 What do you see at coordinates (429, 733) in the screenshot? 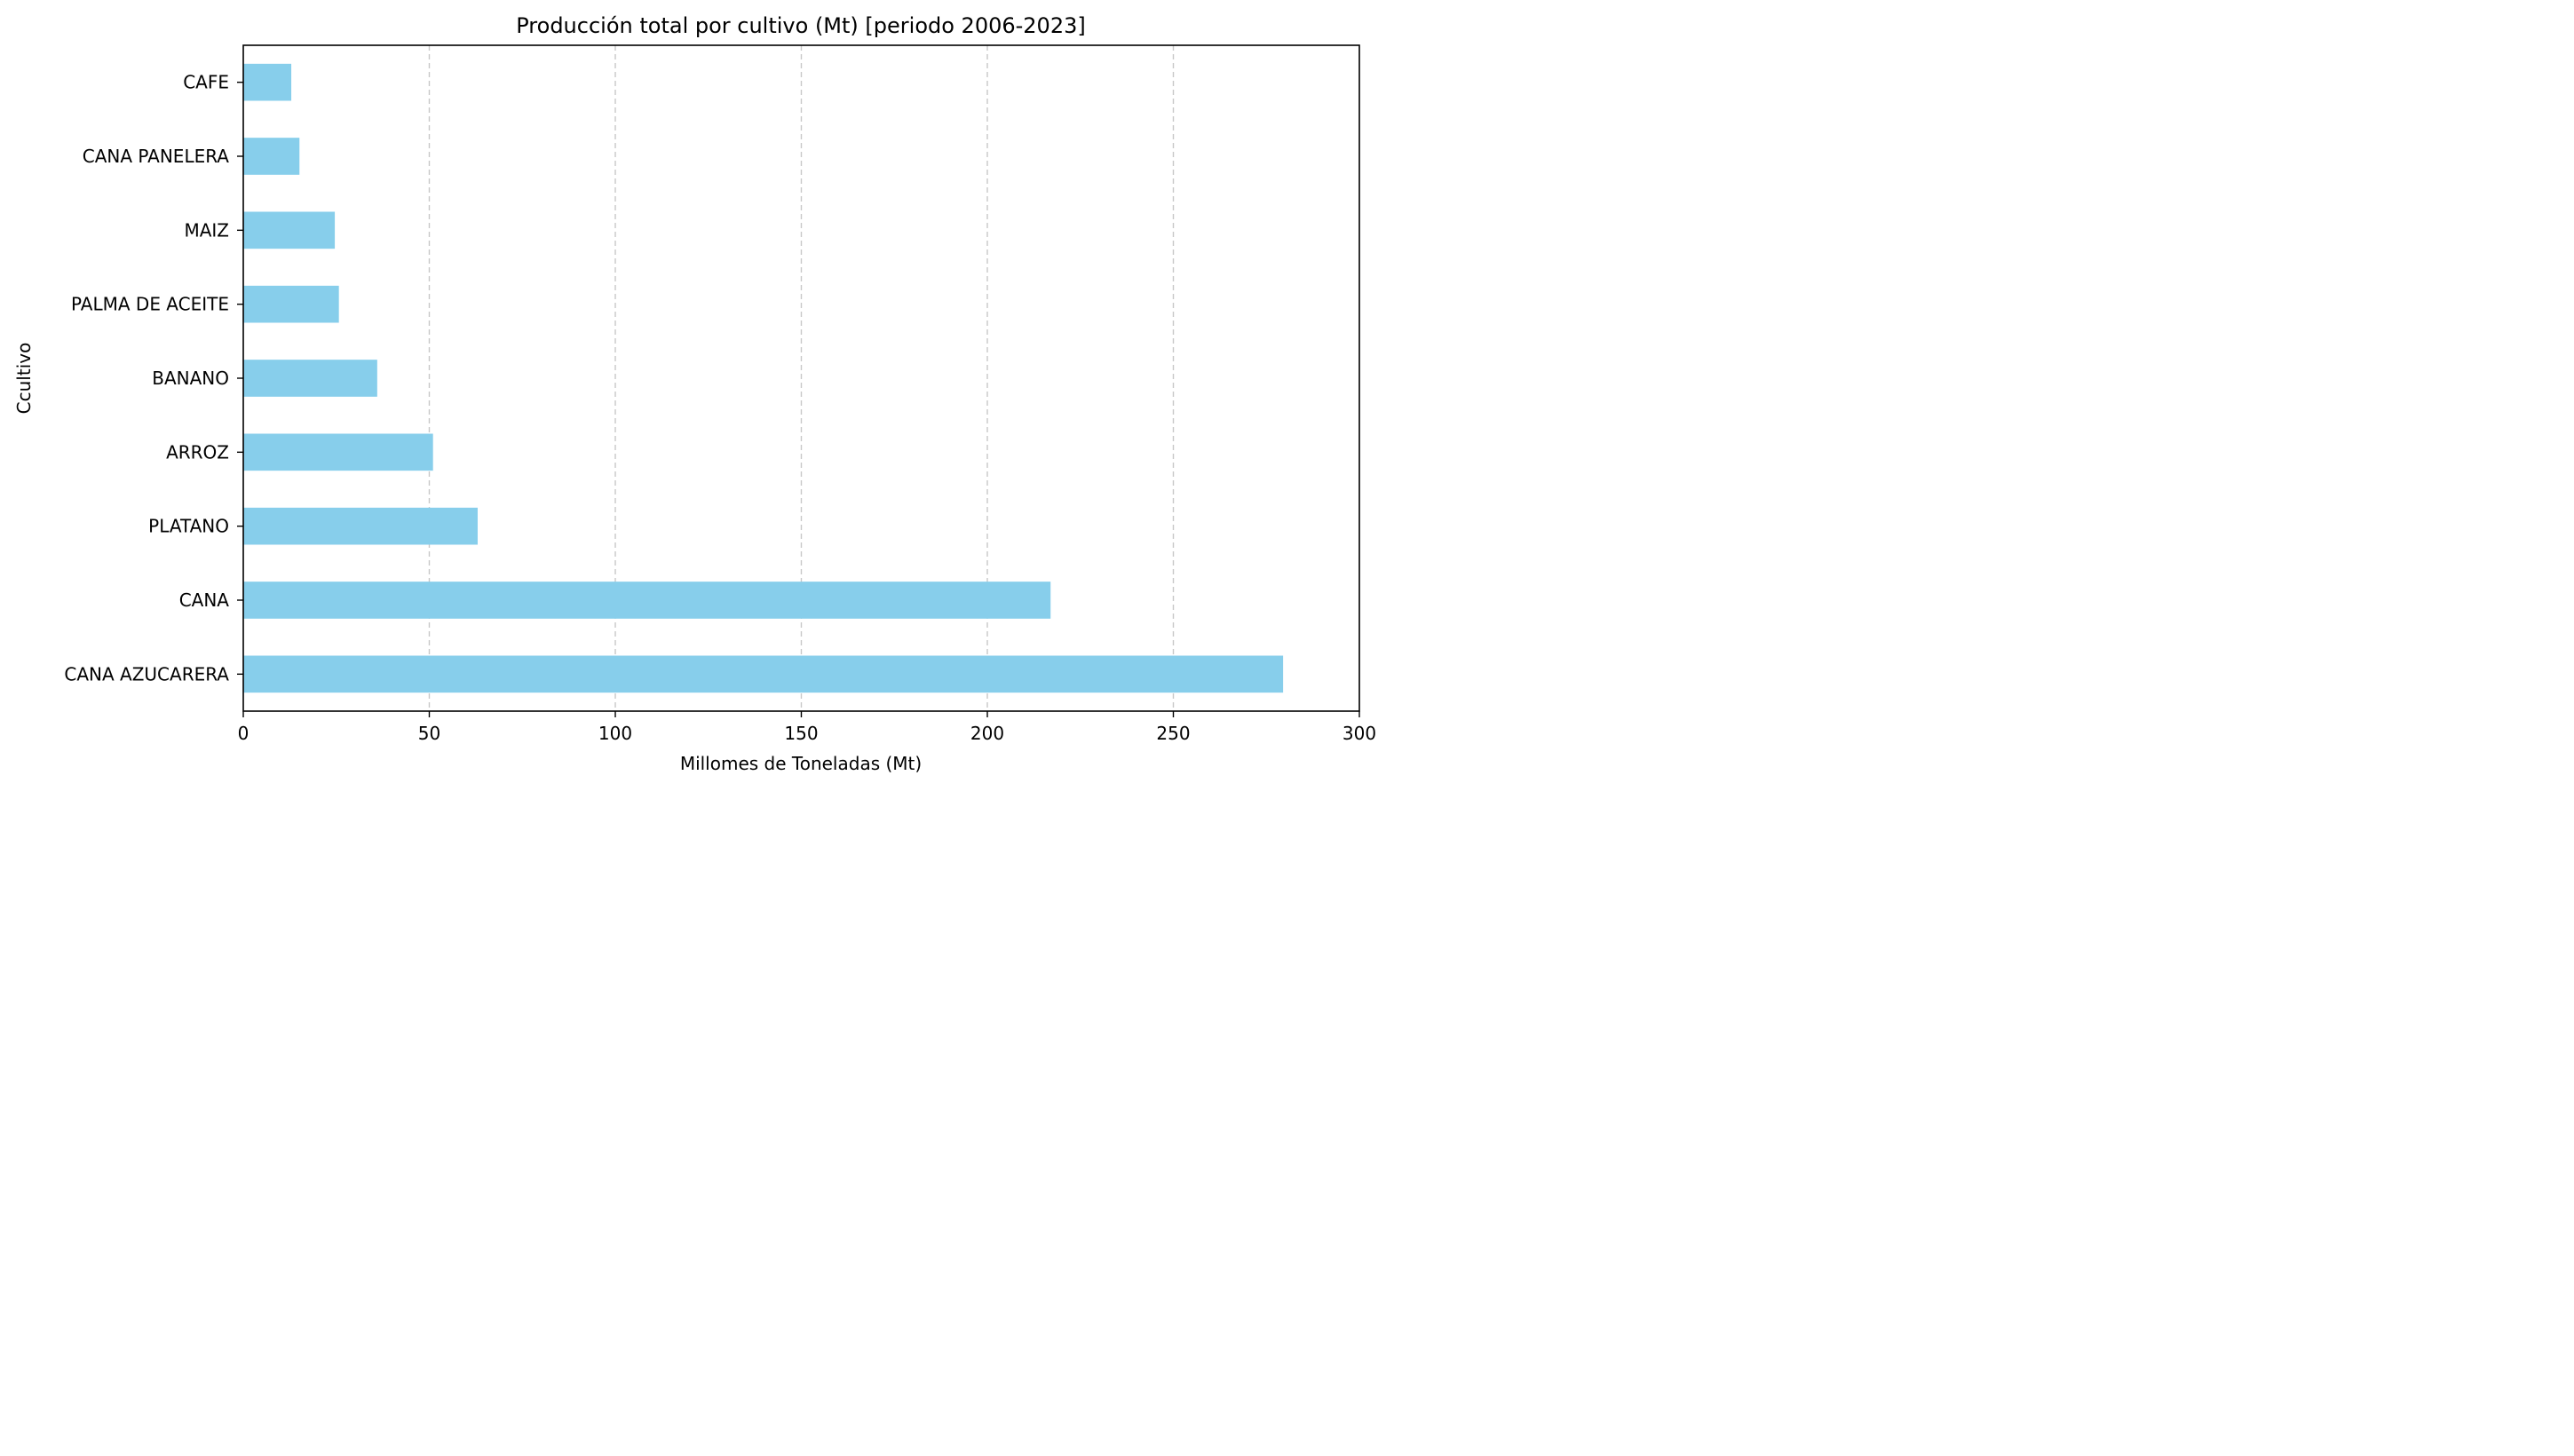
I see `x-tick-label: 50` at bounding box center [429, 733].